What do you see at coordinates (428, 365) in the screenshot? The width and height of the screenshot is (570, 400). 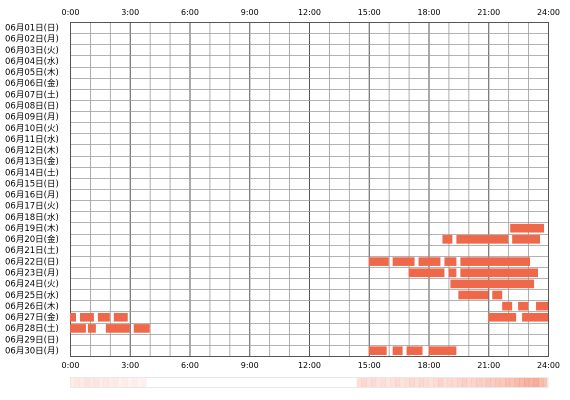 I see `x-tick-label-bottom: 18:00` at bounding box center [428, 365].